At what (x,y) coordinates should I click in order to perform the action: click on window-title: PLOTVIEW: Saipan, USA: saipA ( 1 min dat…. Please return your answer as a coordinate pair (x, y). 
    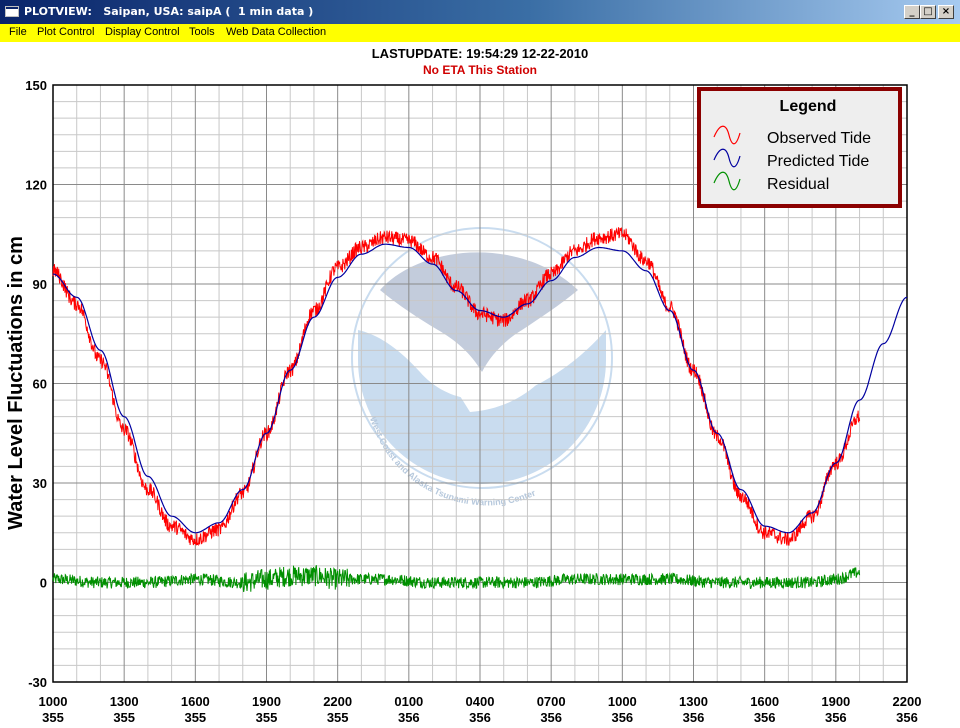
    Looking at the image, I should click on (169, 11).